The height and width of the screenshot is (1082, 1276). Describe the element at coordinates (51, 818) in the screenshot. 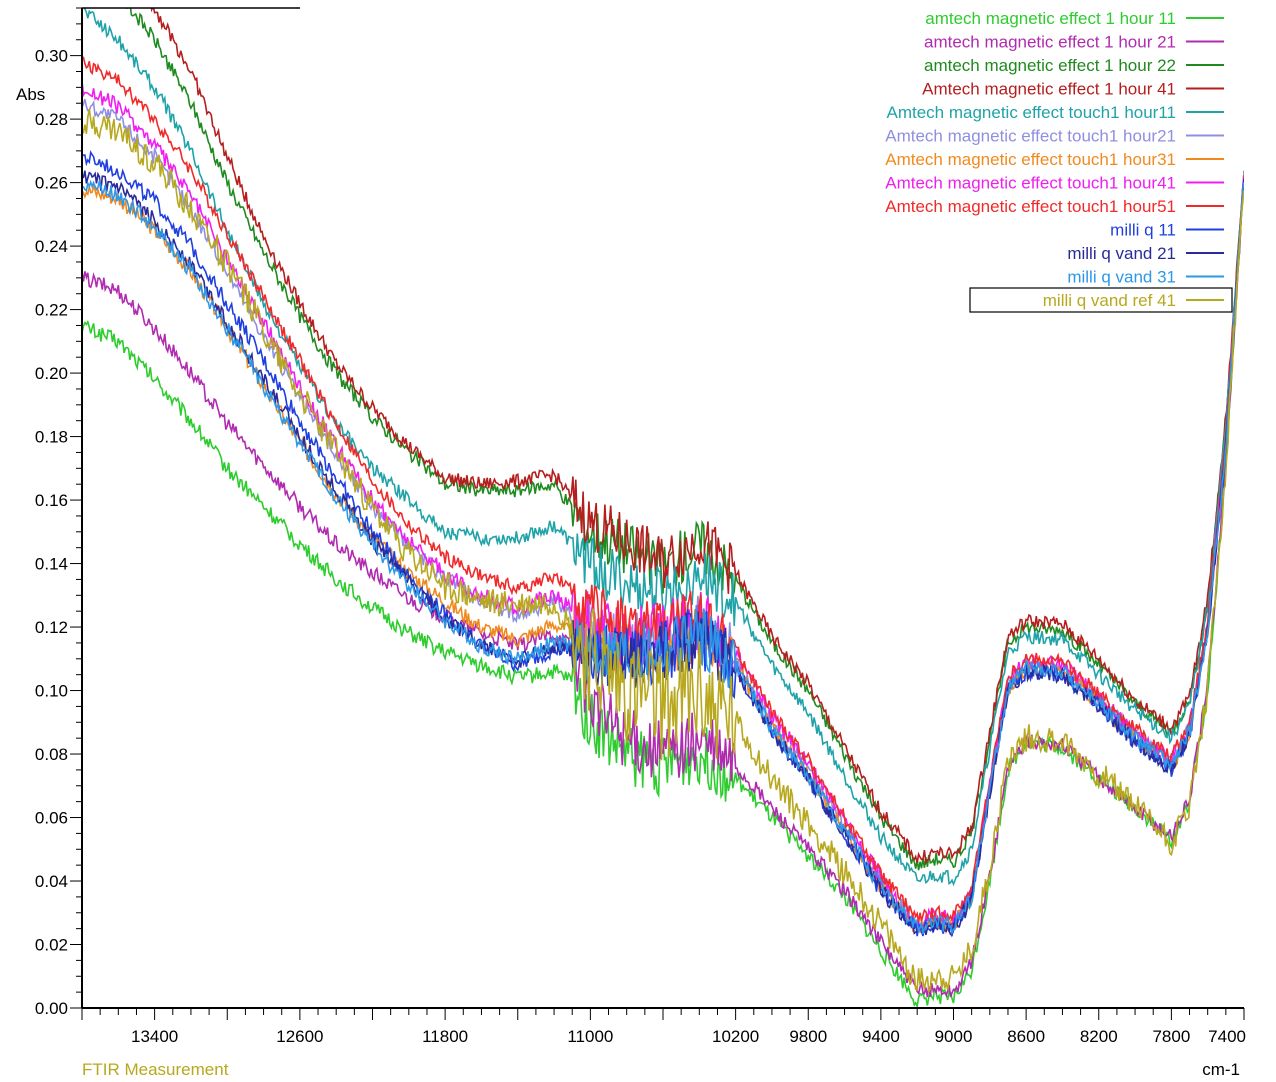

I see `y-tick-label: 0.06` at that location.